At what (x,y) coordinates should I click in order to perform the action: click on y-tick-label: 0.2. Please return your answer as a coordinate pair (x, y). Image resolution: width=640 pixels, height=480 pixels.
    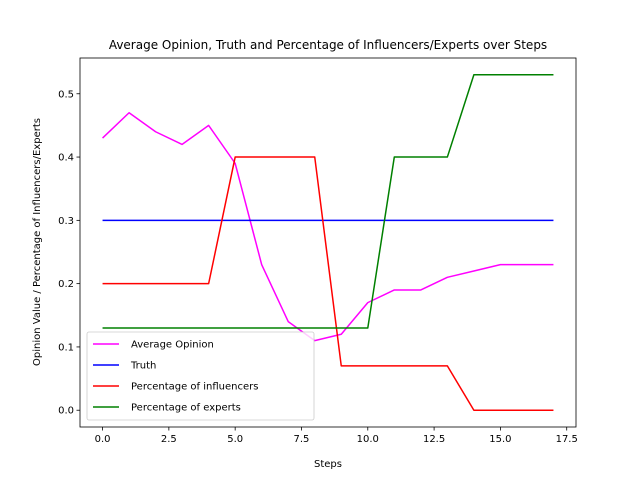
    Looking at the image, I should click on (66, 284).